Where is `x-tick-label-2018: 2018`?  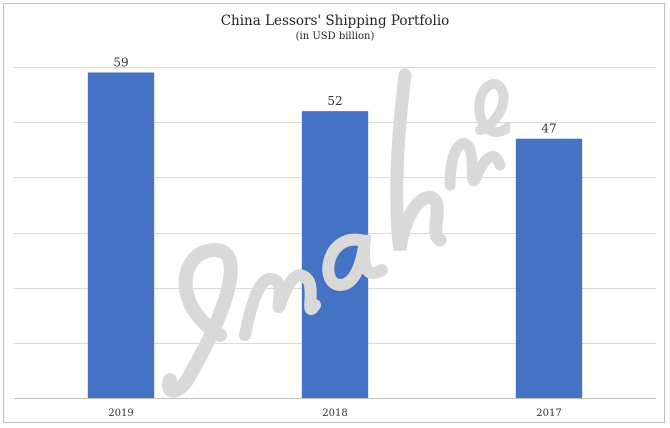
x-tick-label-2018: 2018 is located at coordinates (334, 413).